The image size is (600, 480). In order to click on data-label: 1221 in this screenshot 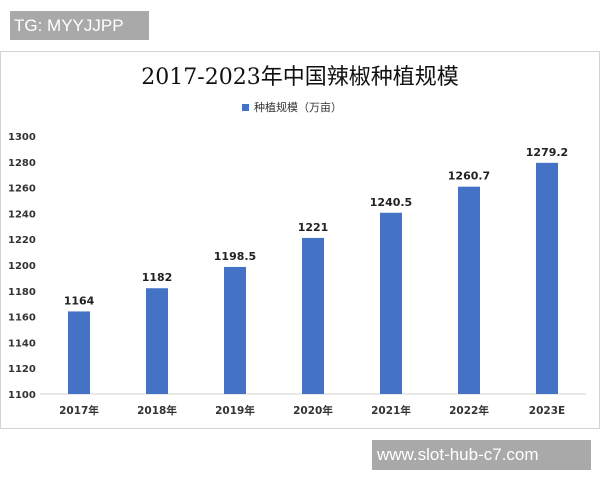, I will do `click(313, 227)`.